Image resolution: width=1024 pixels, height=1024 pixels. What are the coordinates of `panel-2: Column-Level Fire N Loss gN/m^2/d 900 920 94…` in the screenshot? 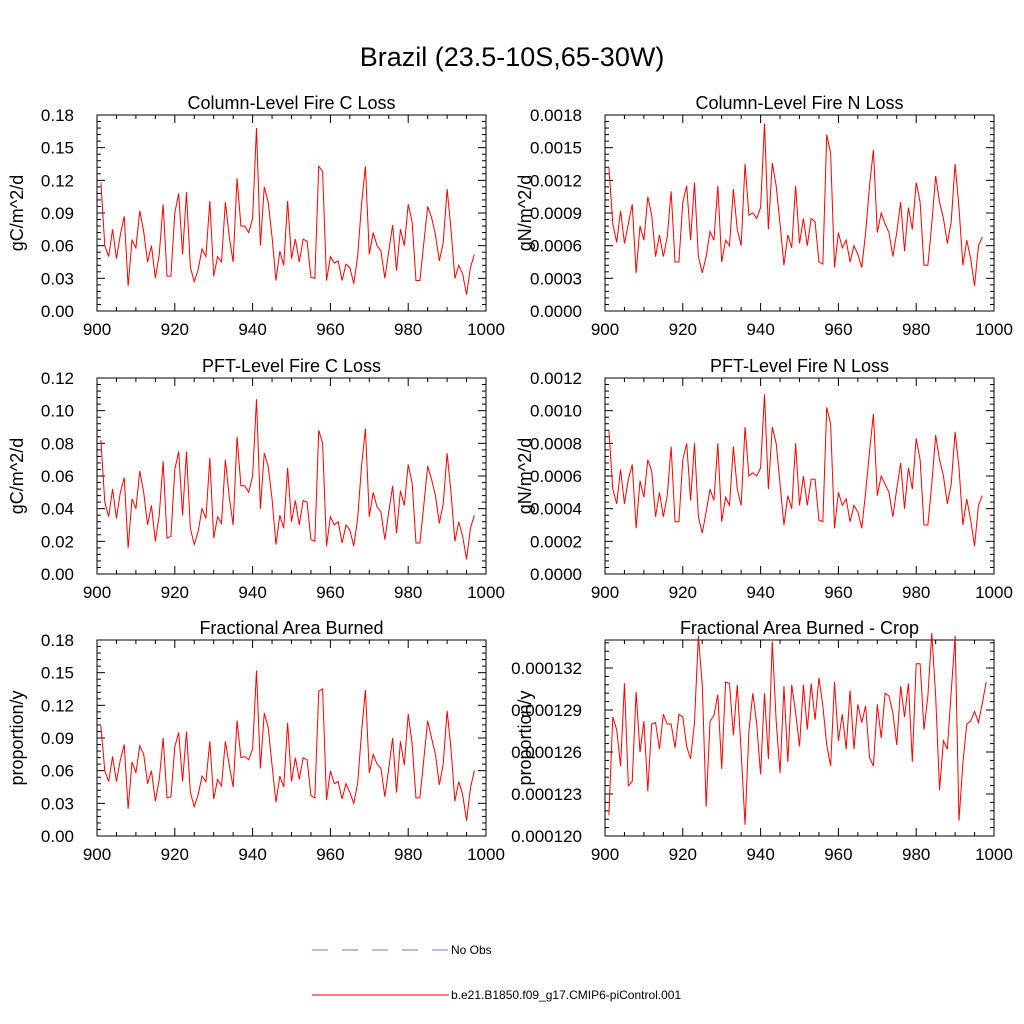 It's located at (764, 216).